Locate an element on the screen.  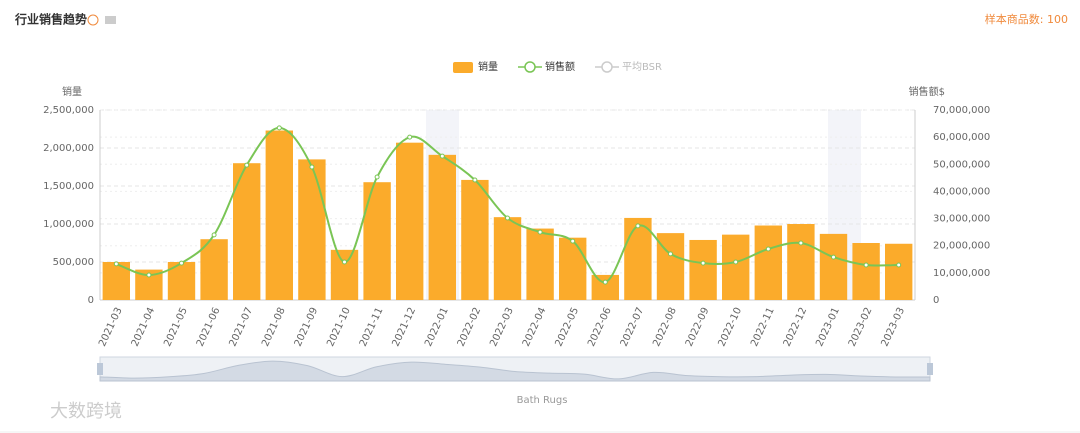
y-tick-label: 1,000,000 is located at coordinates (68, 224).